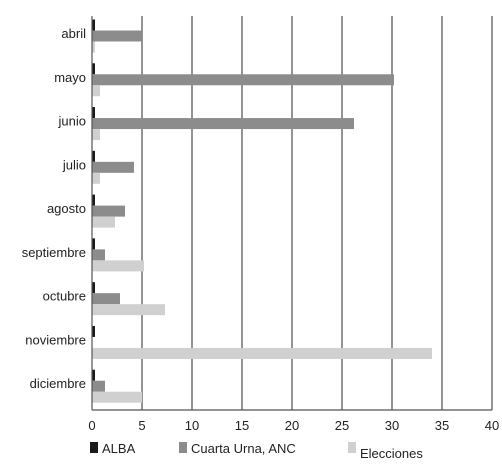  What do you see at coordinates (66, 208) in the screenshot?
I see `category-label: agosto` at bounding box center [66, 208].